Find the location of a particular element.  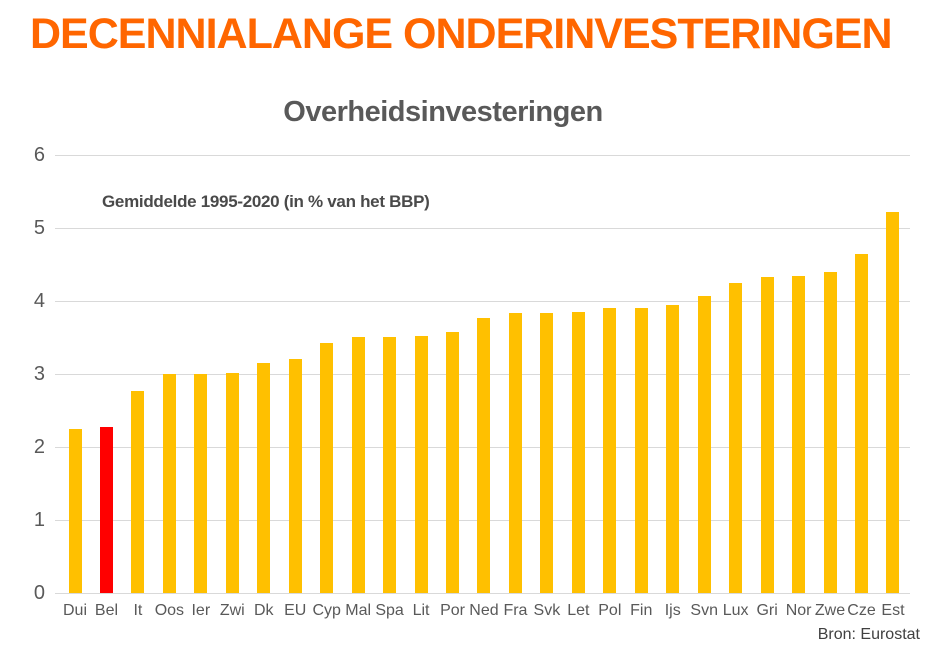

bar-ned is located at coordinates (484, 455).